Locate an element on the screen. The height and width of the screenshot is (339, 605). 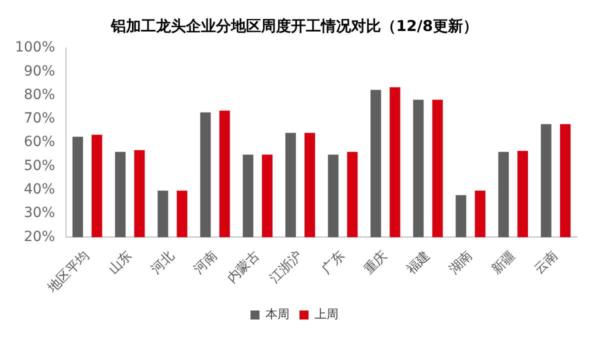
y-tick-label: 100% is located at coordinates (35, 48).